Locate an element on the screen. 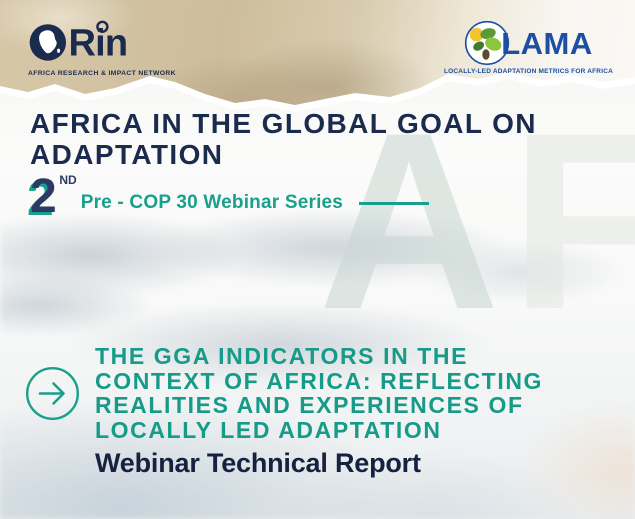 The image size is (635, 519). feature-heading-line4: LOCALLY LED ADAPTATION is located at coordinates (268, 429).